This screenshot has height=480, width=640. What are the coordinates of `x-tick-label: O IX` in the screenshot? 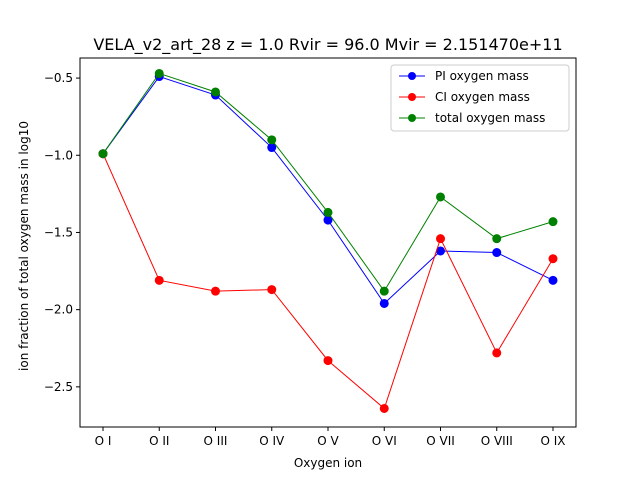 It's located at (552, 441).